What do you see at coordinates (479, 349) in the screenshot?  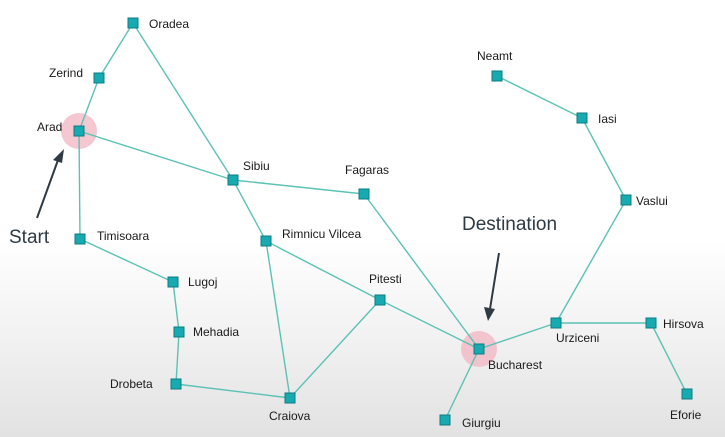 I see `city-node-bucharest` at bounding box center [479, 349].